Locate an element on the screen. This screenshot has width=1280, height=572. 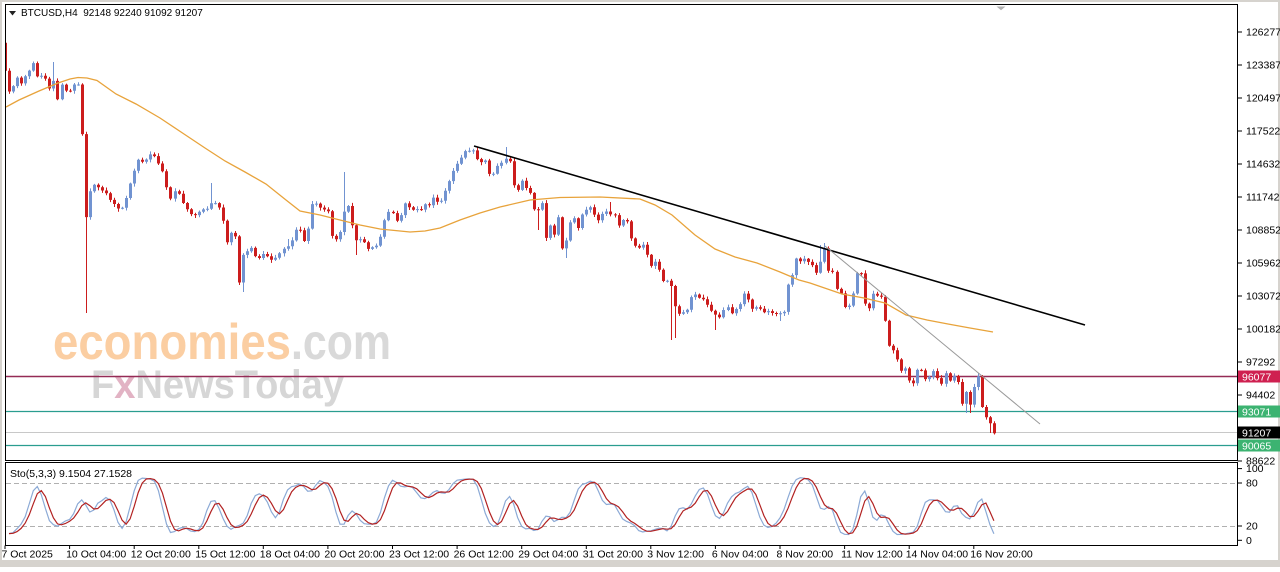
svg-text: 14 Nov 04:00 is located at coordinates (937, 555).